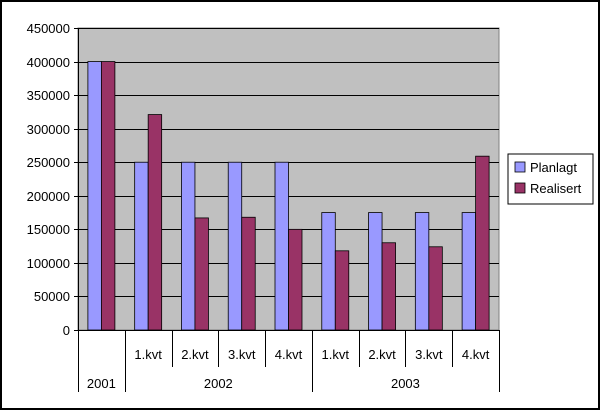  Describe the element at coordinates (48, 263) in the screenshot. I see `y-tick-label: 100000` at that location.